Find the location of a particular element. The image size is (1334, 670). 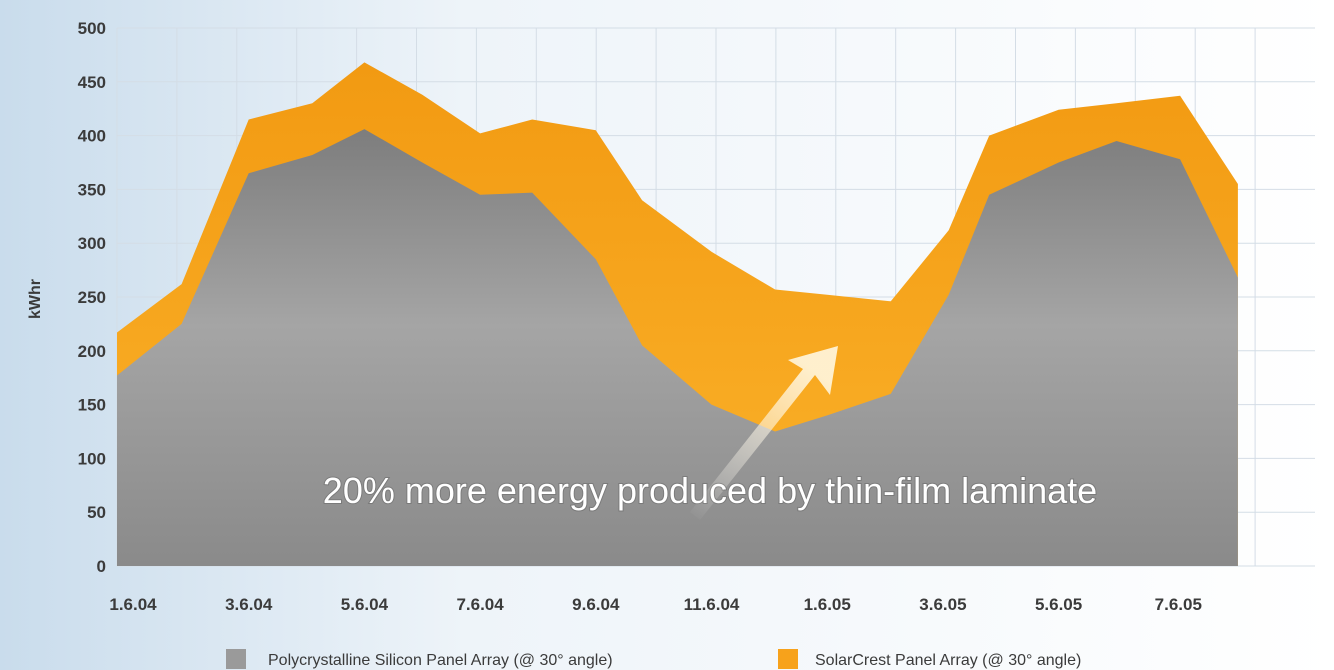

x-tick-label: 5.6.05 is located at coordinates (1058, 604).